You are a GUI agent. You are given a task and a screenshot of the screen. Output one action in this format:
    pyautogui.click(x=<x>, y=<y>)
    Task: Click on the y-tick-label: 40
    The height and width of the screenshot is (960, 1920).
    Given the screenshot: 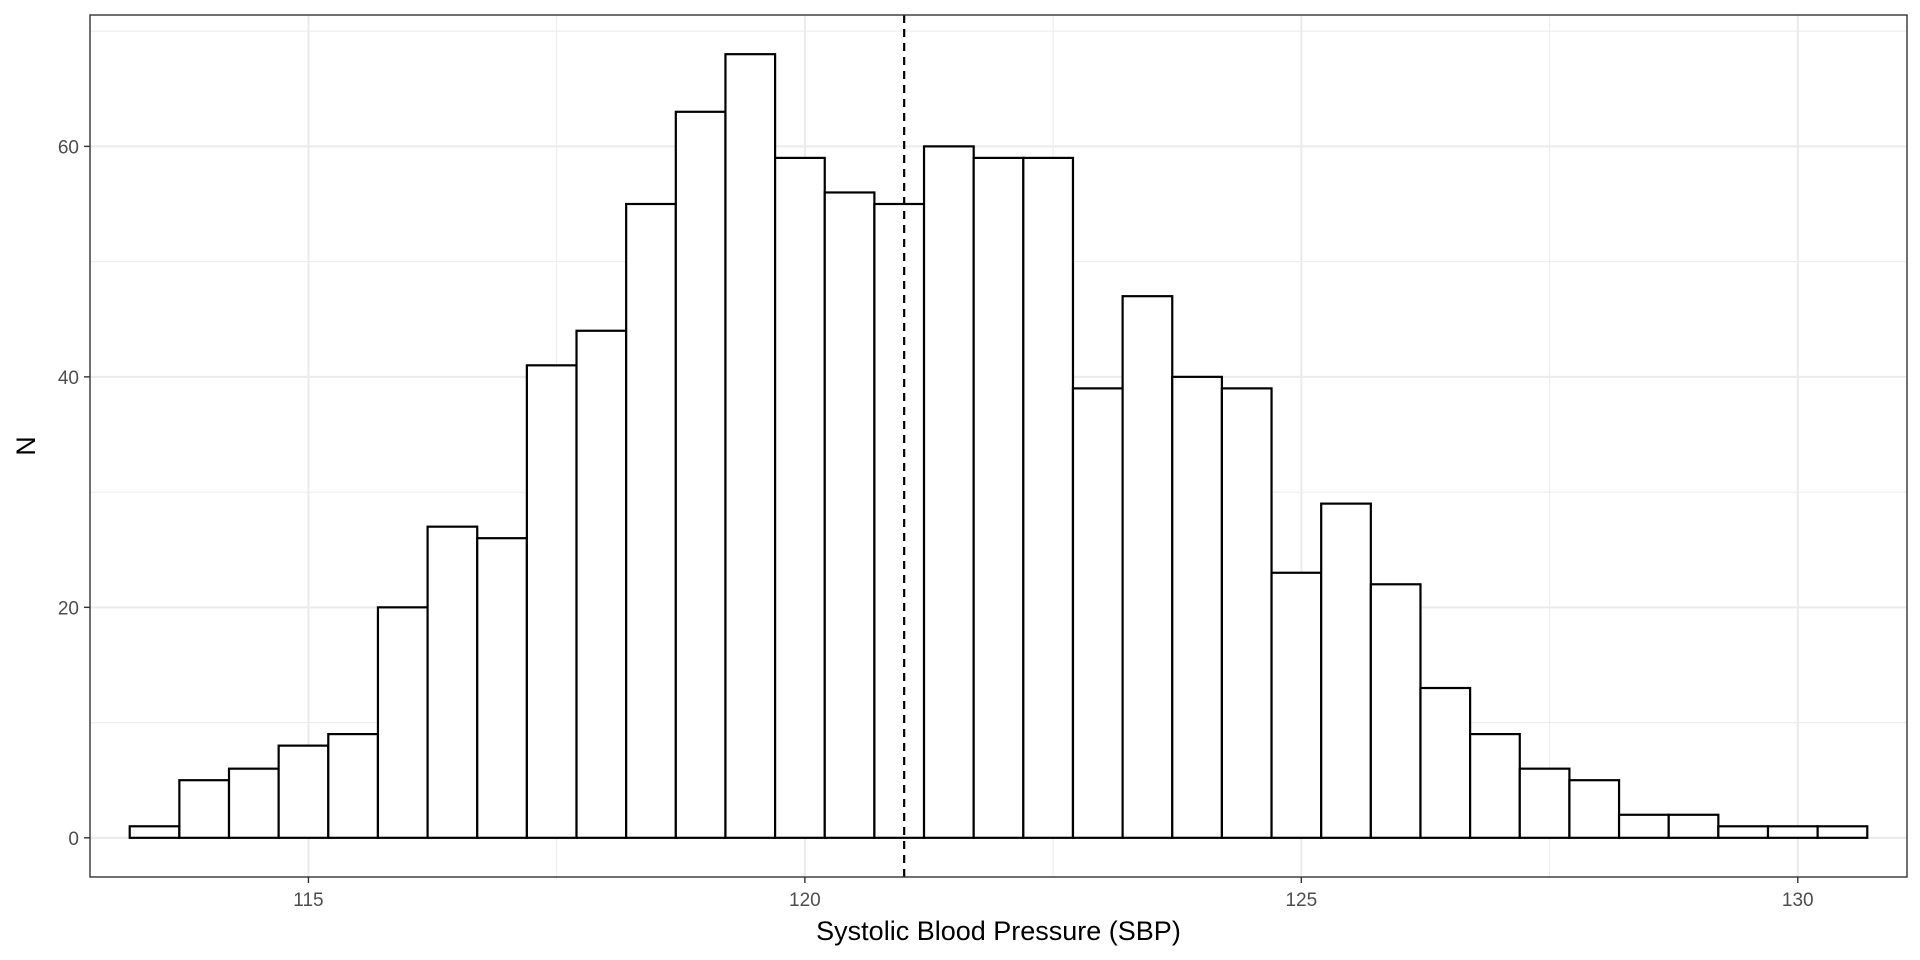 What is the action you would take?
    pyautogui.click(x=68, y=378)
    